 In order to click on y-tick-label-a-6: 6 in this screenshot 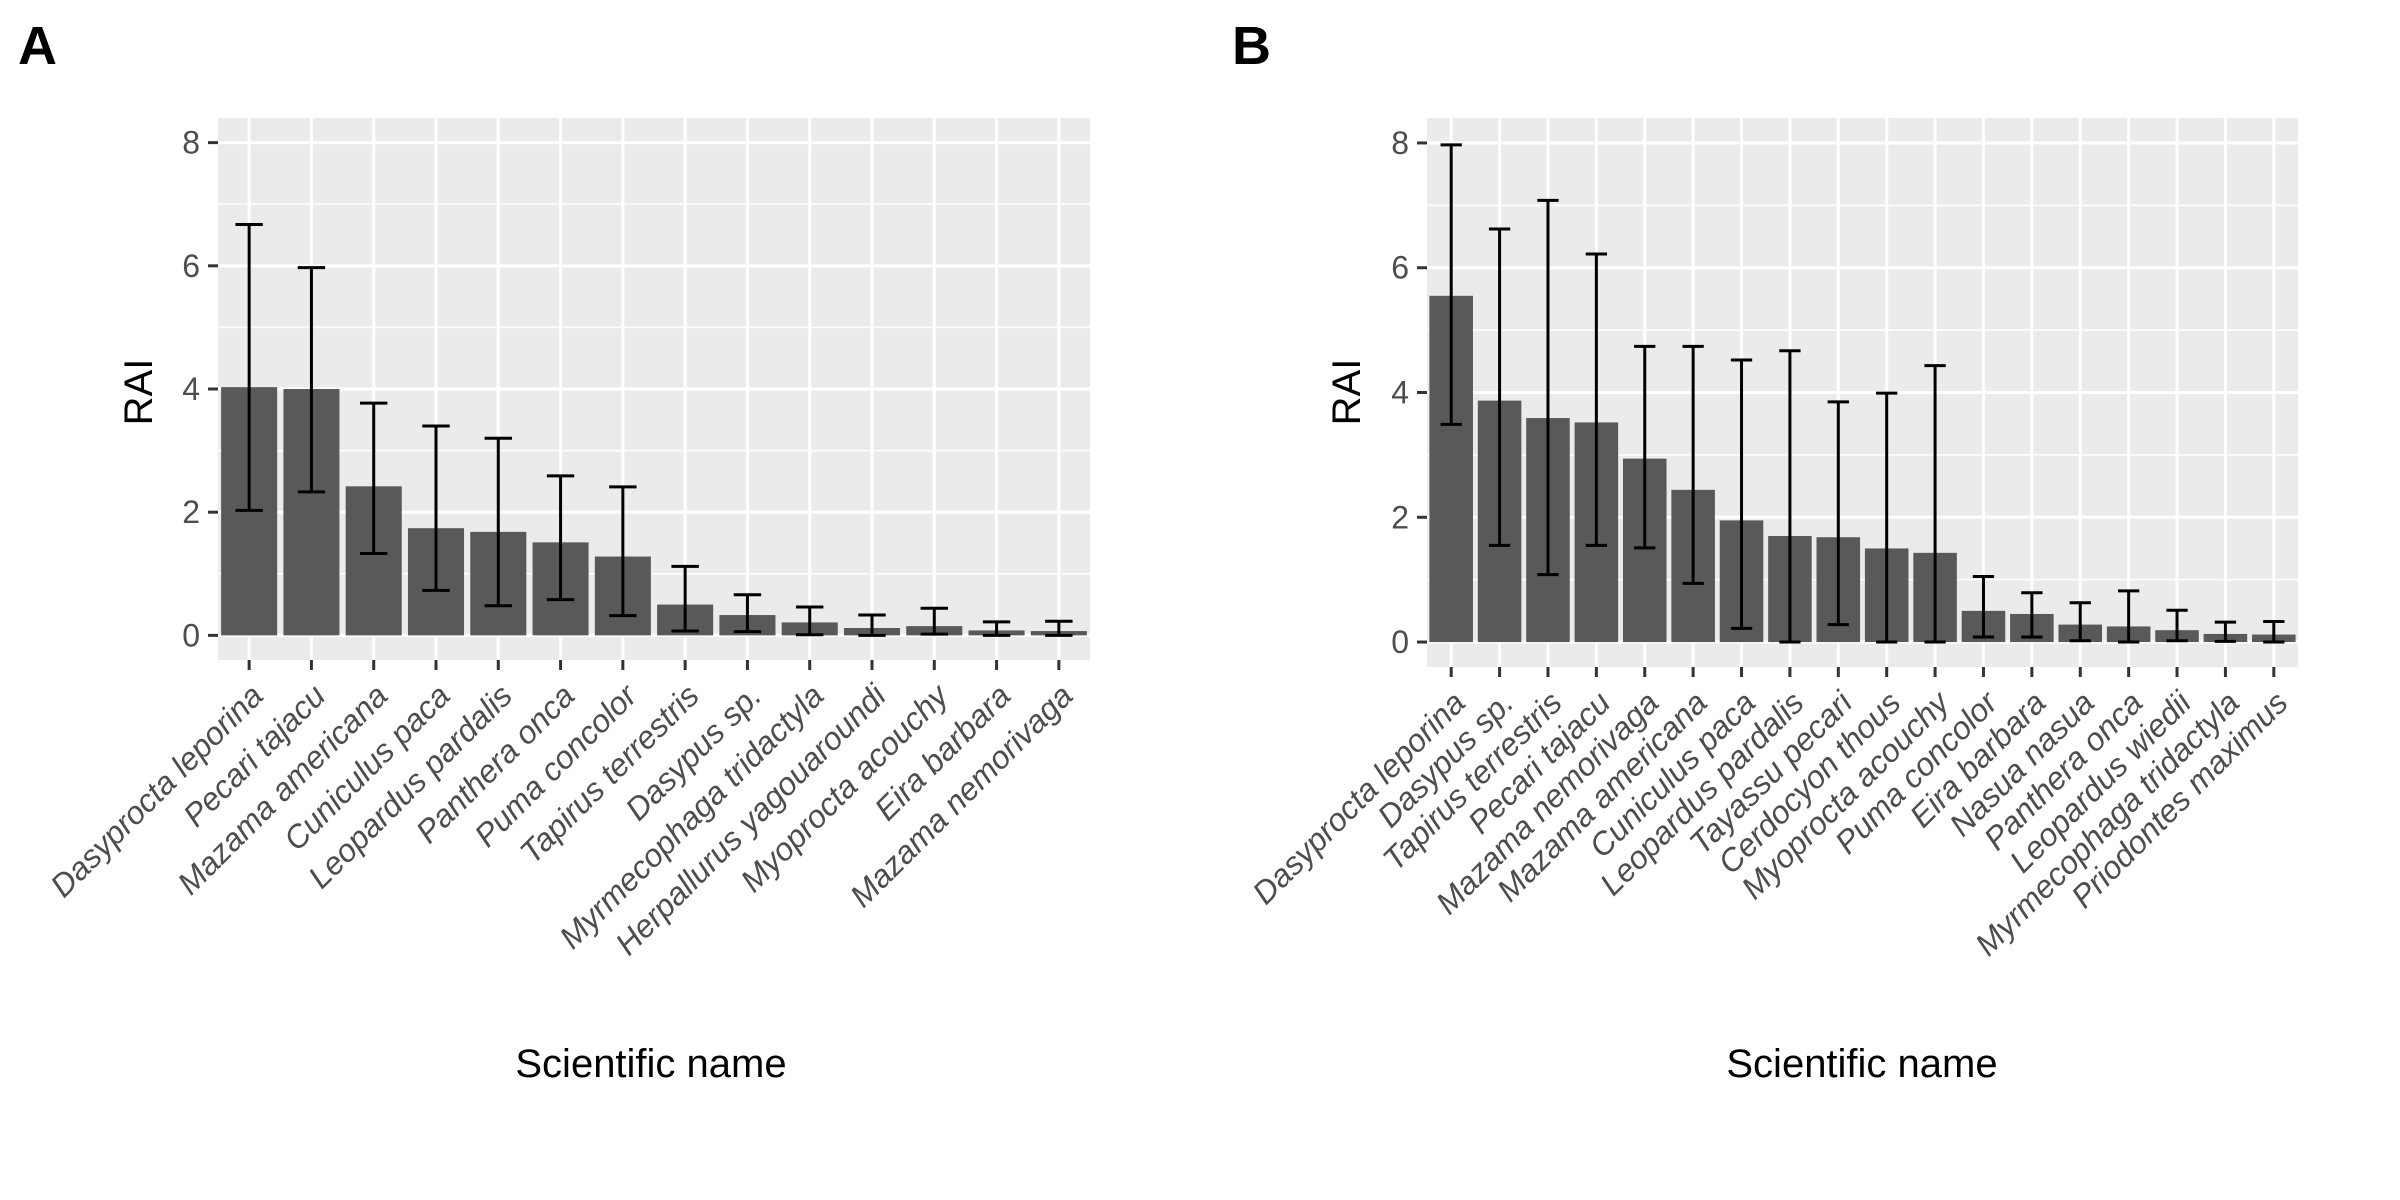, I will do `click(191, 266)`.